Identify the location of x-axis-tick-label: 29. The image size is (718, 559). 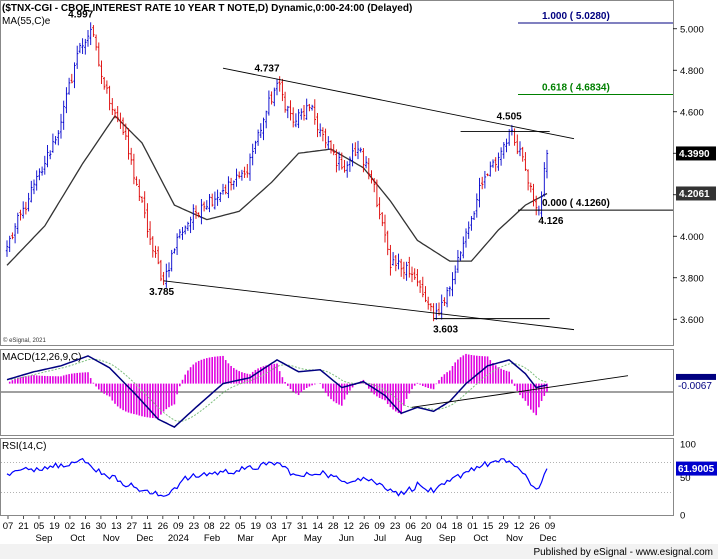
(503, 526).